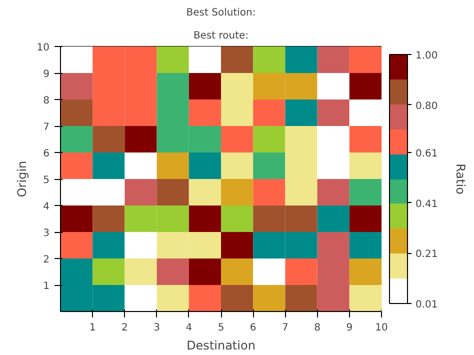 The height and width of the screenshot is (355, 474). I want to click on x-tick-label: 8, so click(317, 328).